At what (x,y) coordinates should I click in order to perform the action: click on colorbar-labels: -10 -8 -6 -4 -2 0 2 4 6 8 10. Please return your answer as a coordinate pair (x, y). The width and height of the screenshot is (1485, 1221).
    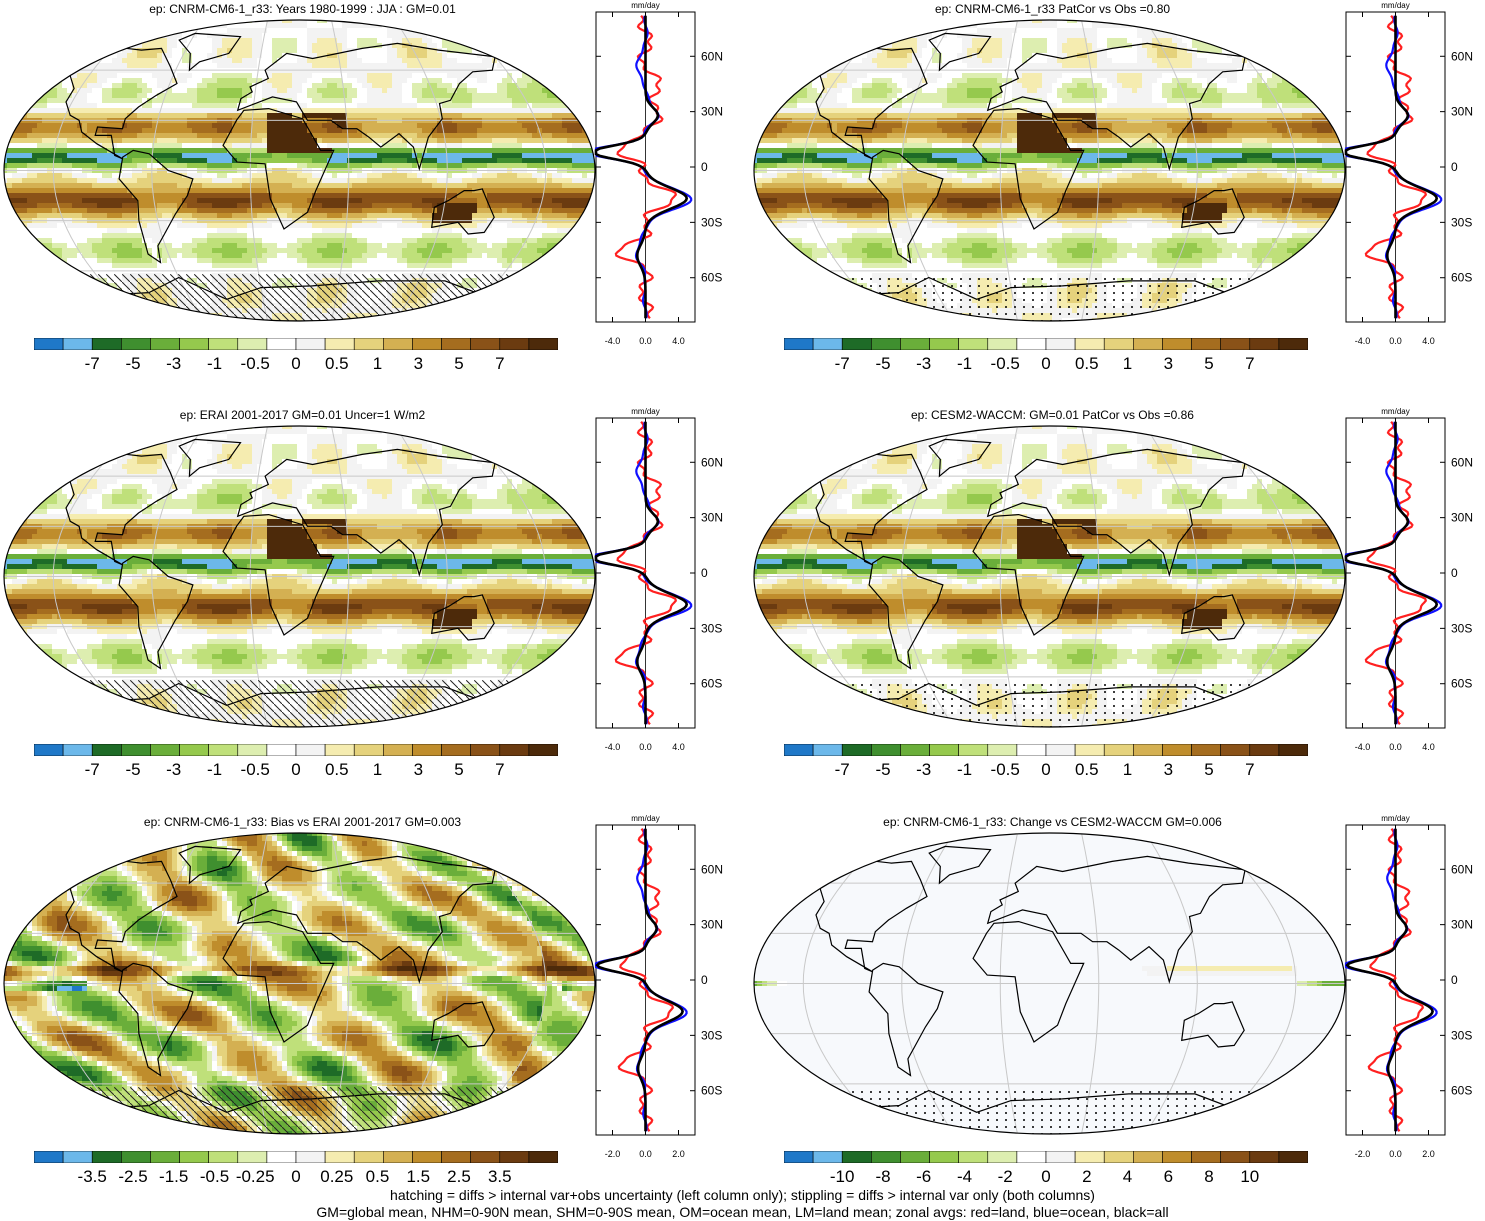
    Looking at the image, I should click on (1046, 1178).